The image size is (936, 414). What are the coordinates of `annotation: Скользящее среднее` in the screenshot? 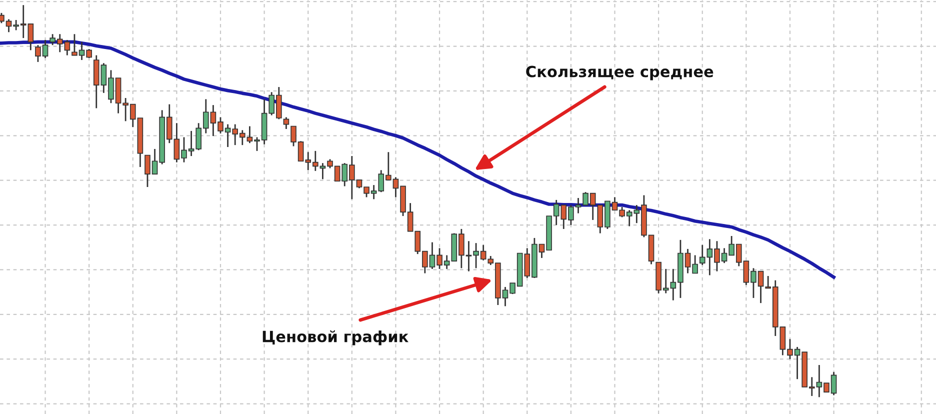 It's located at (620, 73).